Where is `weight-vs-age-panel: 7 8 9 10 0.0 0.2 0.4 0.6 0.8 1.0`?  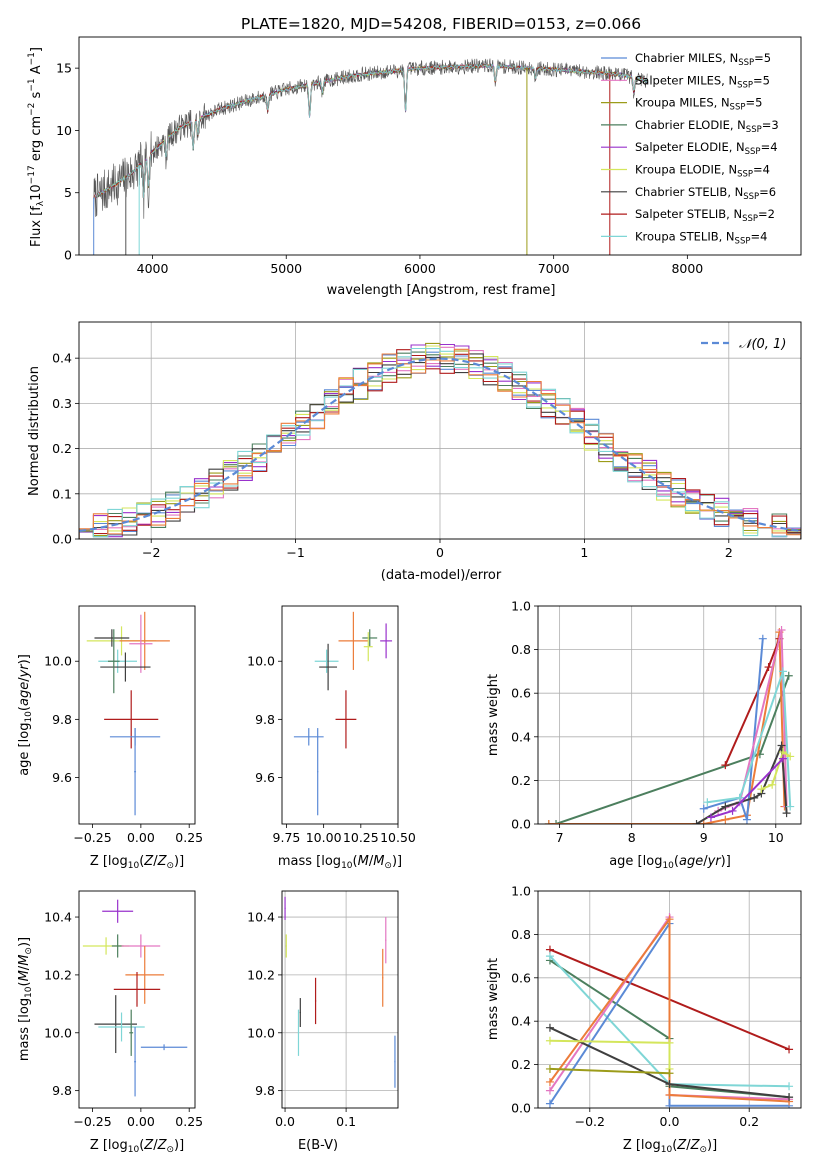
weight-vs-age-panel: 7 8 9 10 0.0 0.2 0.4 0.6 0.8 1.0 is located at coordinates (656, 722).